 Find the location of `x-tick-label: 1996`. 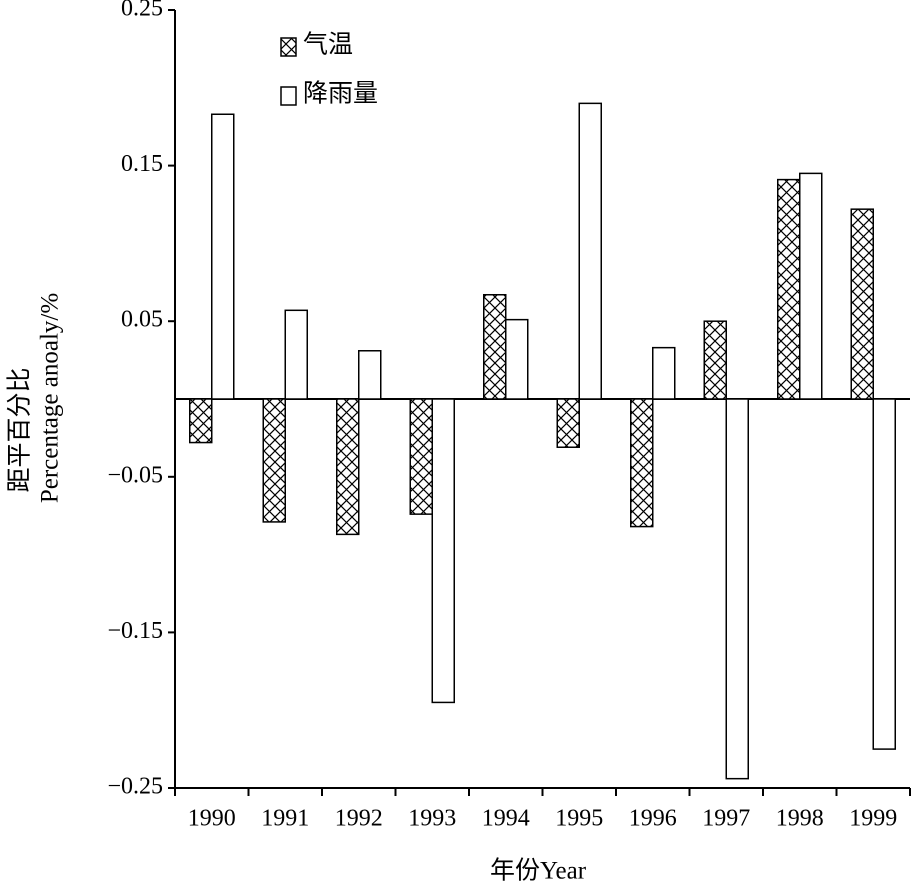

x-tick-label: 1996 is located at coordinates (653, 819).